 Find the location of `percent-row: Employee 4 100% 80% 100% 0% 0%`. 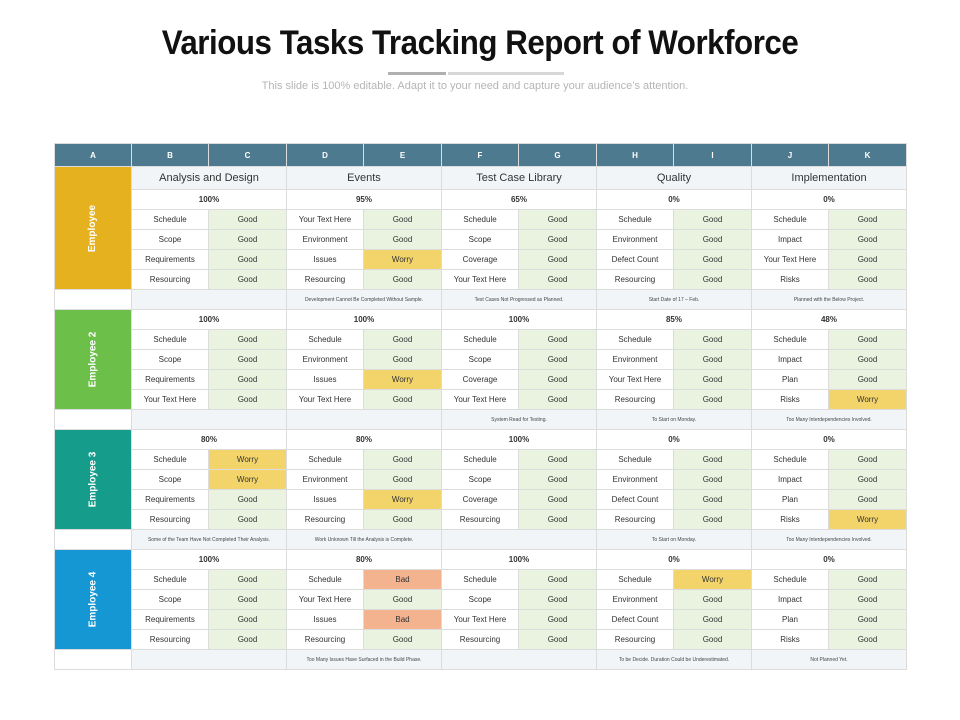

percent-row: Employee 4 100% 80% 100% 0% 0% is located at coordinates (480, 599).